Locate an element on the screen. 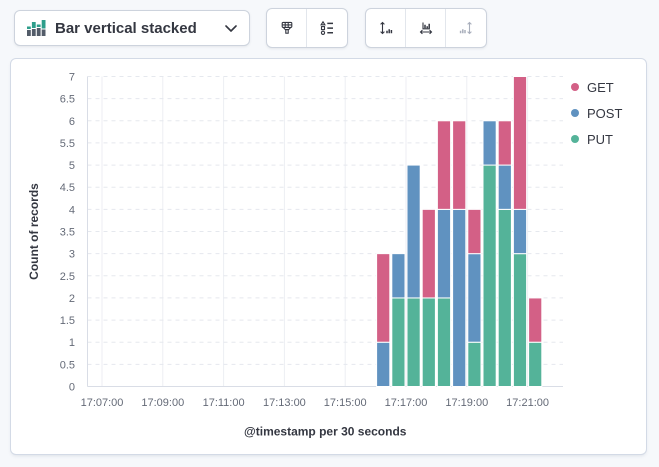  bottom-axis-icon is located at coordinates (426, 28).